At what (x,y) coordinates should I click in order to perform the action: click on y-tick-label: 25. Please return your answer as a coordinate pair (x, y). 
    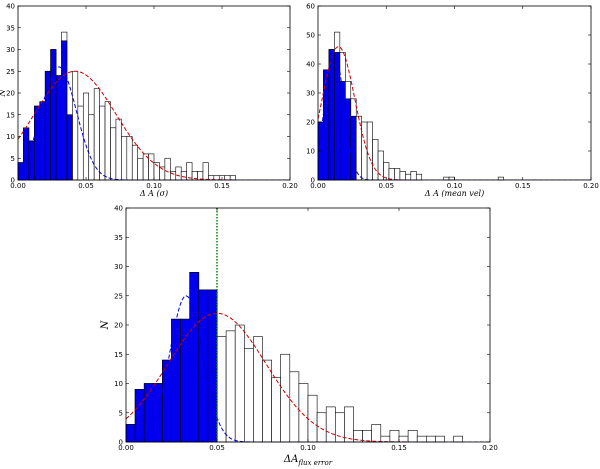
    Looking at the image, I should click on (118, 296).